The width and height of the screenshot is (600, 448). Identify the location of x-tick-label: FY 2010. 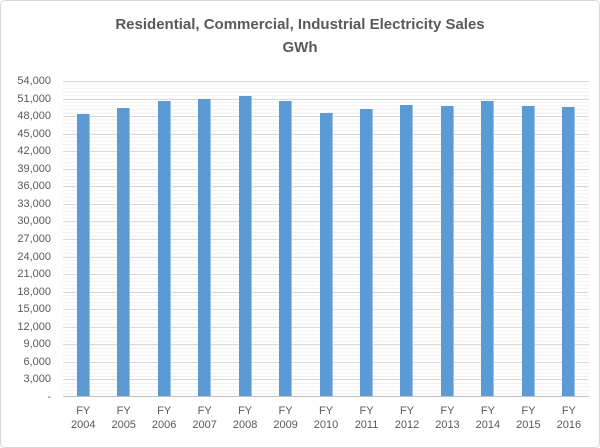
(326, 418).